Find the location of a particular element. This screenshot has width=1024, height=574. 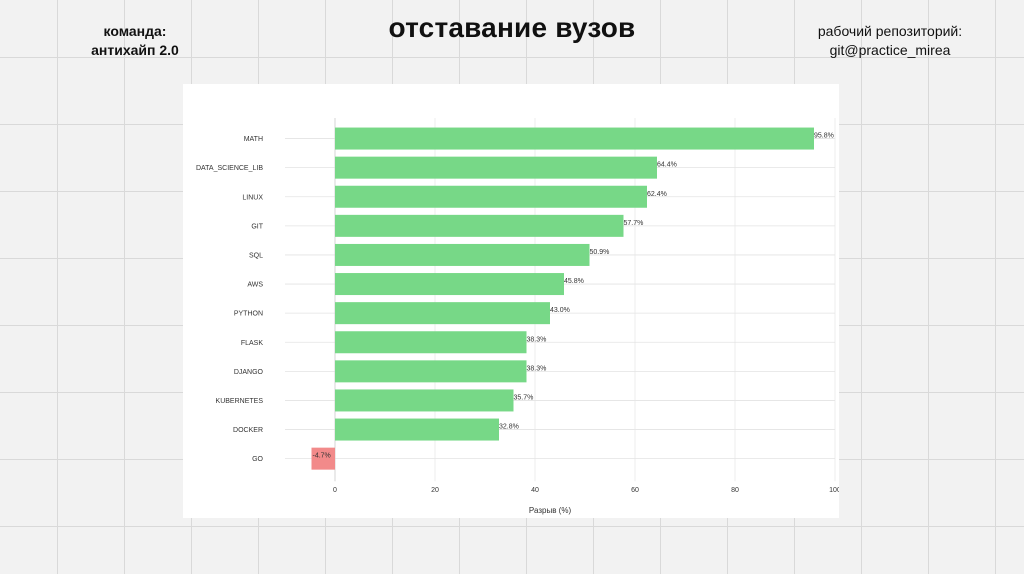

x-axis-label: Разрыв (%) is located at coordinates (550, 510).